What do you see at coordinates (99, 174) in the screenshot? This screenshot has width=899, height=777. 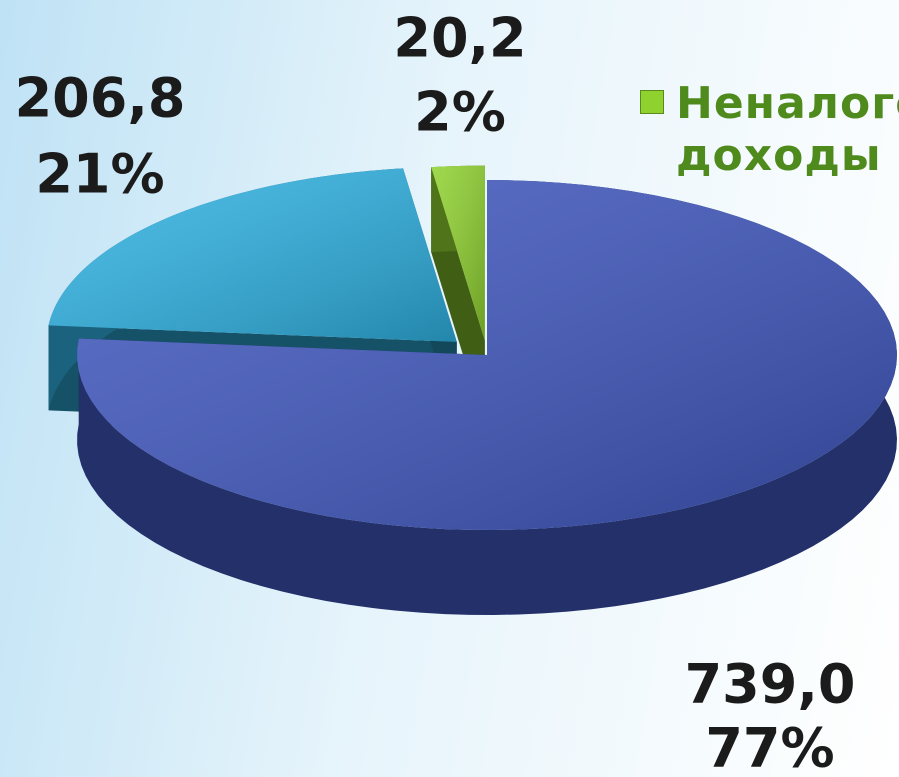 I see `percent-label: 21%` at bounding box center [99, 174].